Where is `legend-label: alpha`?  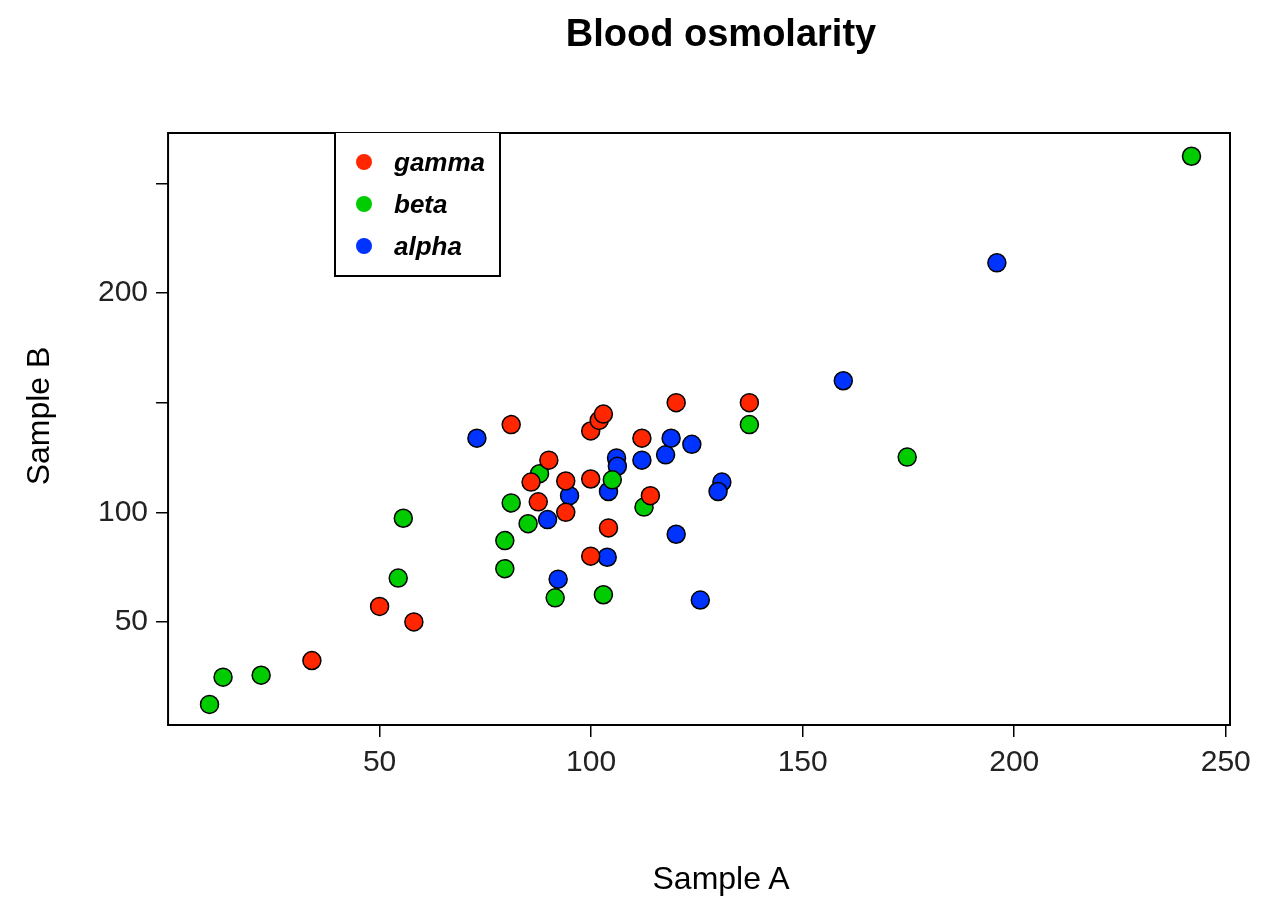 legend-label: alpha is located at coordinates (428, 246).